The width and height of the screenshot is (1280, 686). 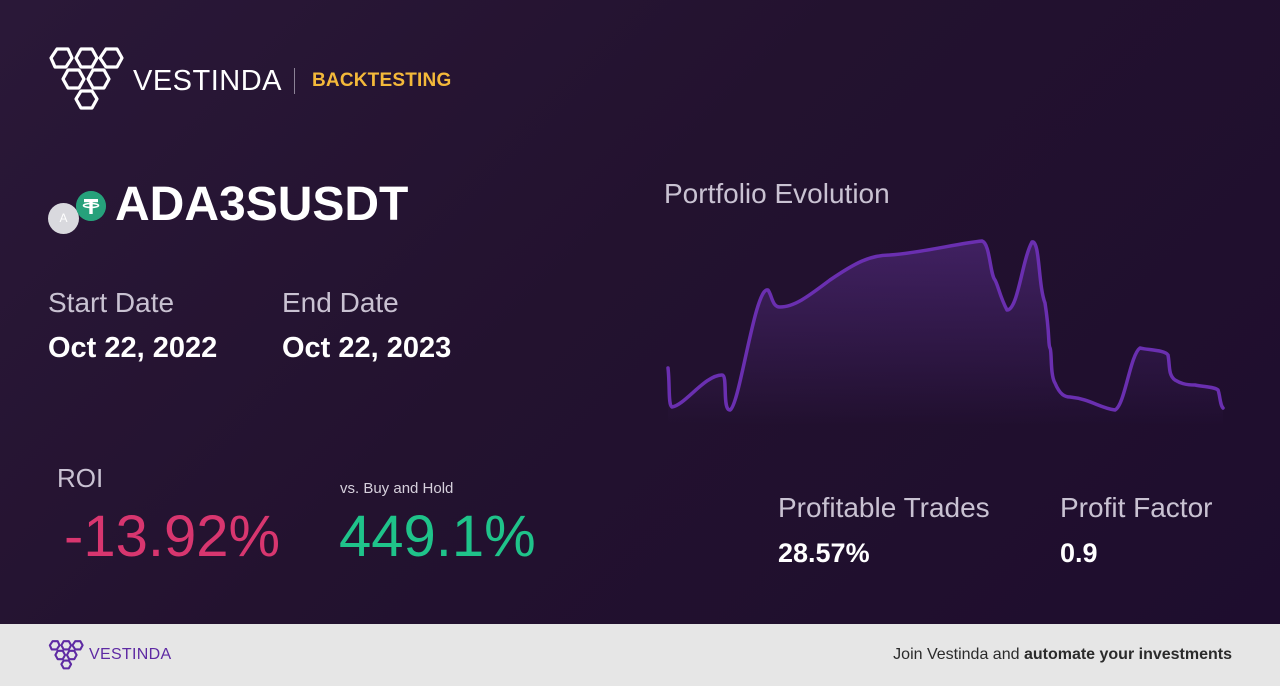 What do you see at coordinates (824, 553) in the screenshot?
I see `profitable-trades-value: 28.57%` at bounding box center [824, 553].